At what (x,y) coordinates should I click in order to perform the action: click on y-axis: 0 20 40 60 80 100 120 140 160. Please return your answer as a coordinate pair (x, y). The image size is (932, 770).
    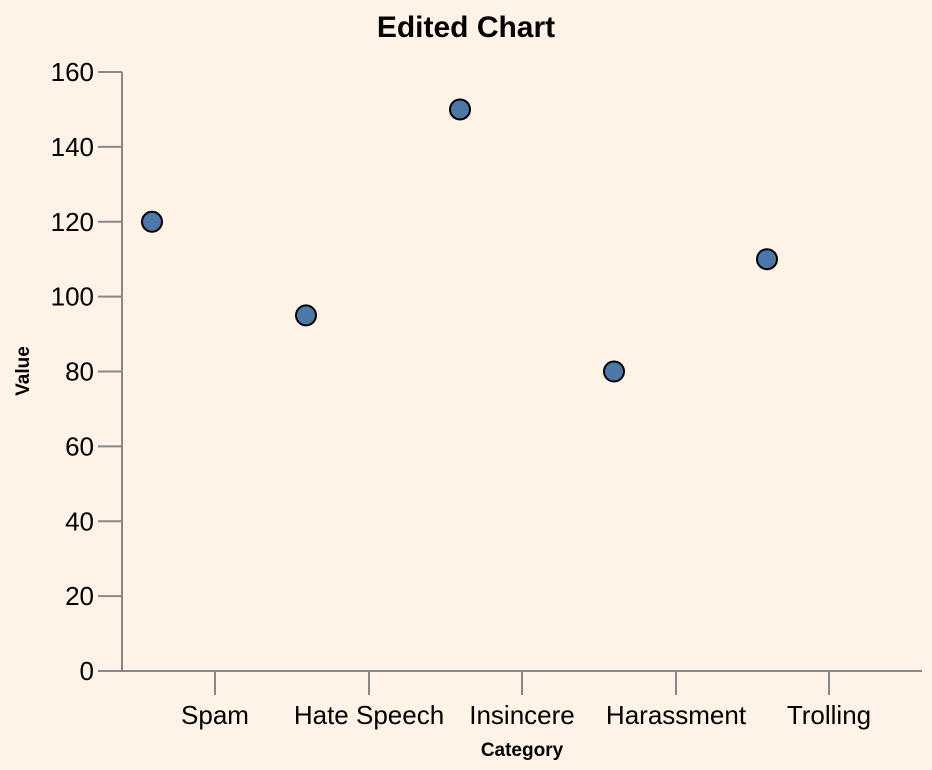
    Looking at the image, I should click on (87, 371).